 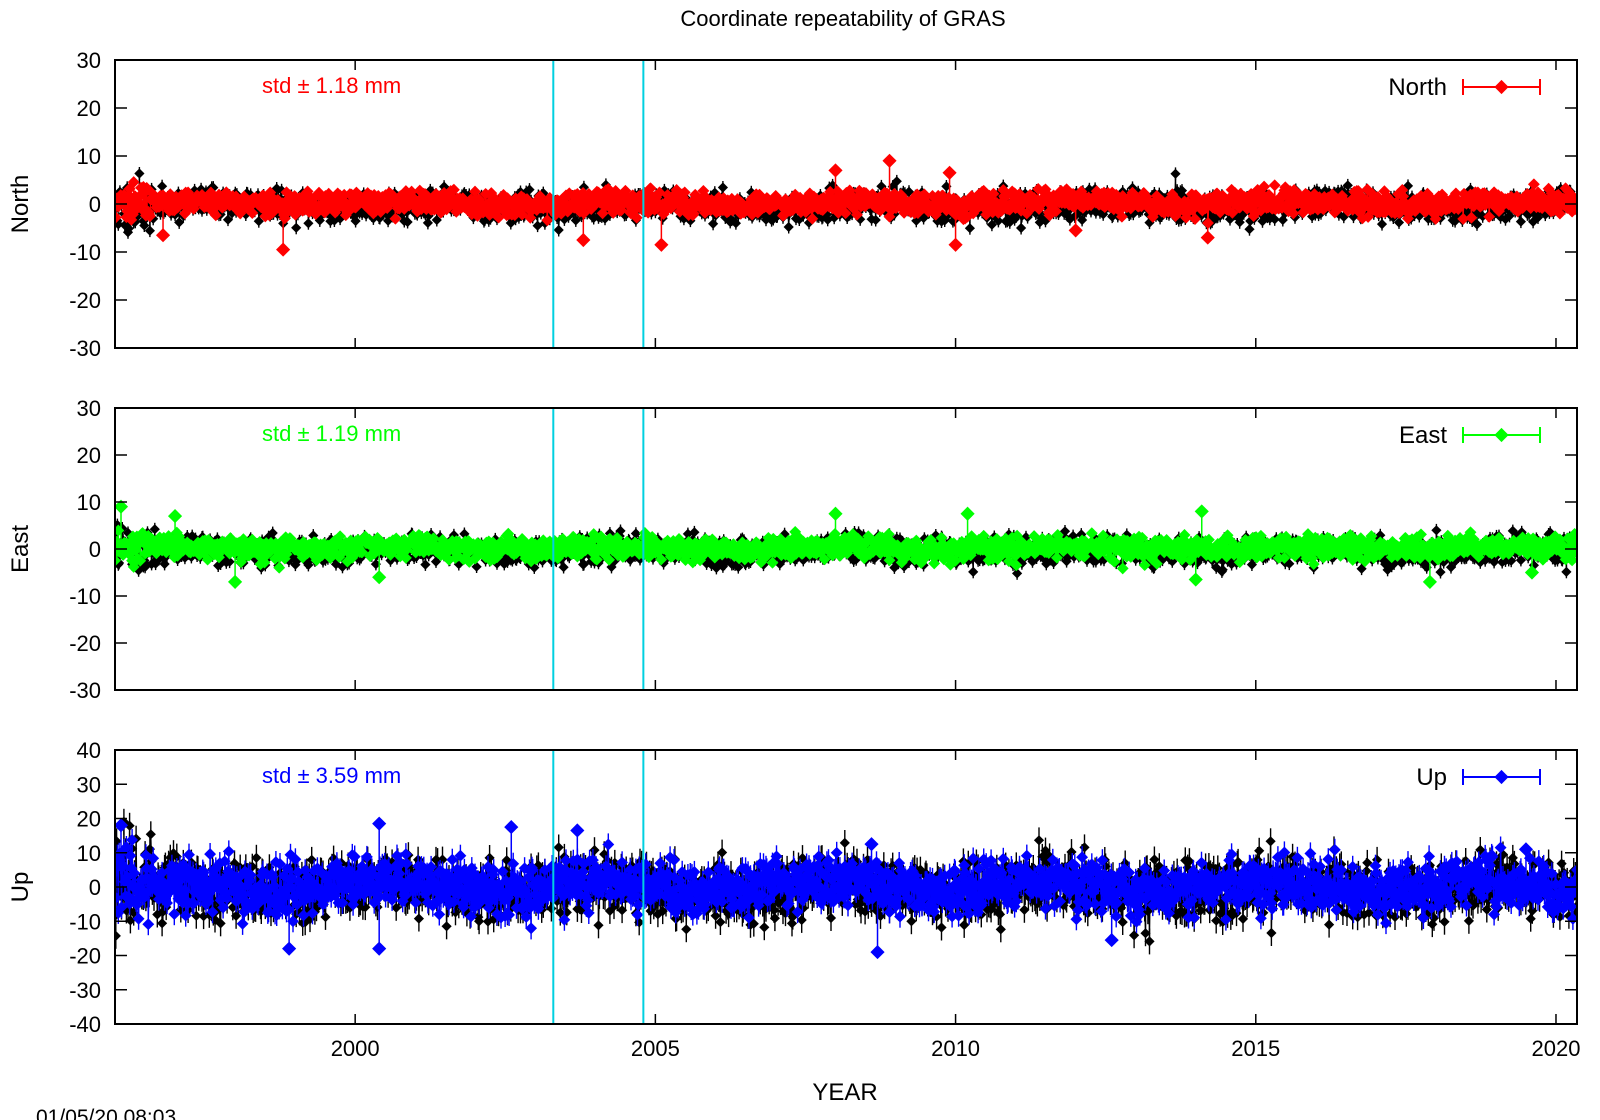 What do you see at coordinates (842, 18) in the screenshot?
I see `chart-title: Coordinate repeatability of GRAS` at bounding box center [842, 18].